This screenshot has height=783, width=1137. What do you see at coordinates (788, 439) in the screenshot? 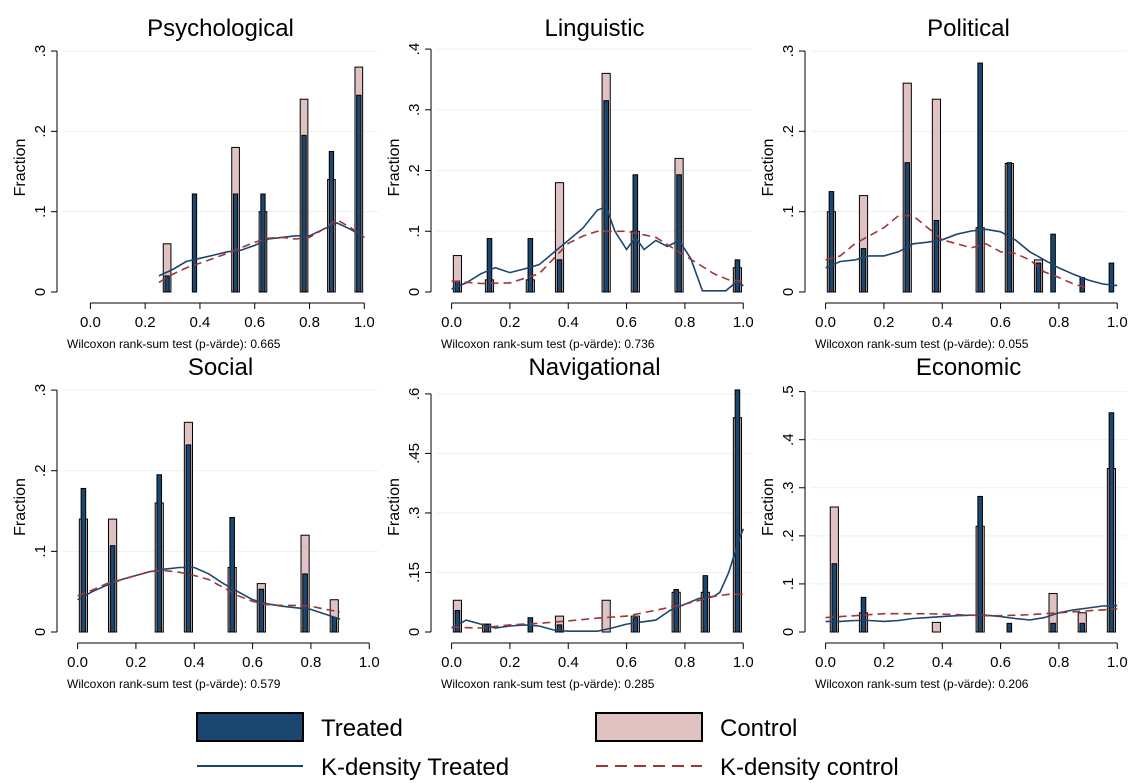
I see `y-tick-label: .4` at bounding box center [788, 439].